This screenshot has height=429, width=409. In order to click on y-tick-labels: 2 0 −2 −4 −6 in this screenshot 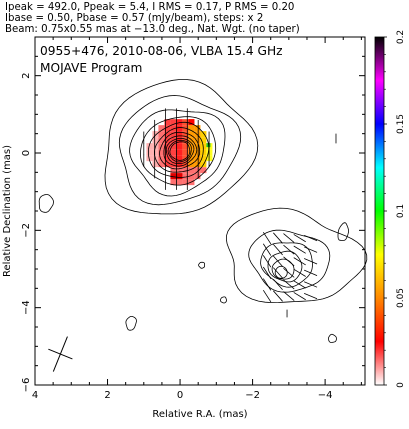, I will do `click(26, 232)`.